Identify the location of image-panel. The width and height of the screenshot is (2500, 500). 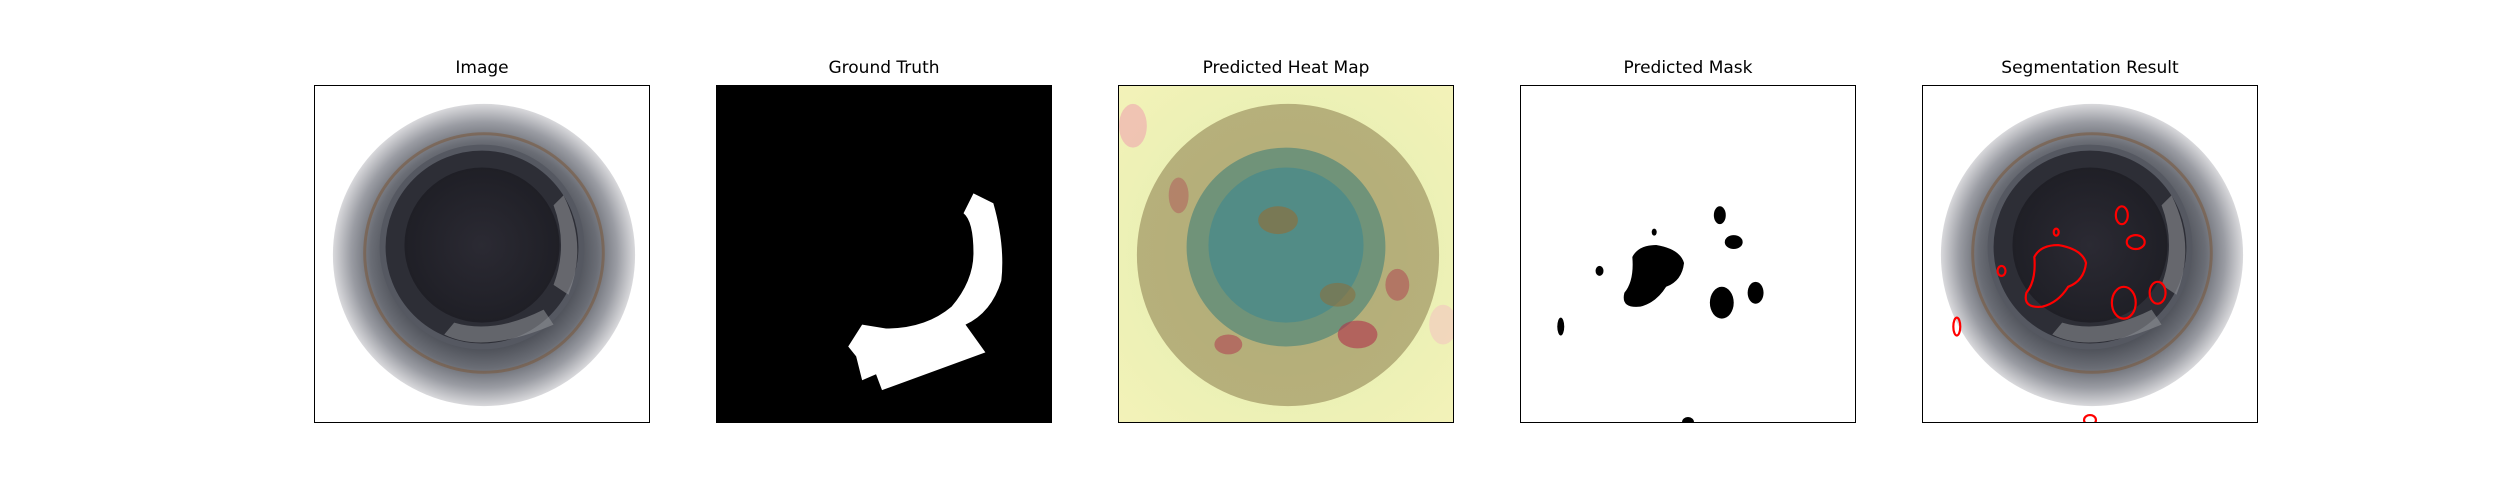
(482, 254).